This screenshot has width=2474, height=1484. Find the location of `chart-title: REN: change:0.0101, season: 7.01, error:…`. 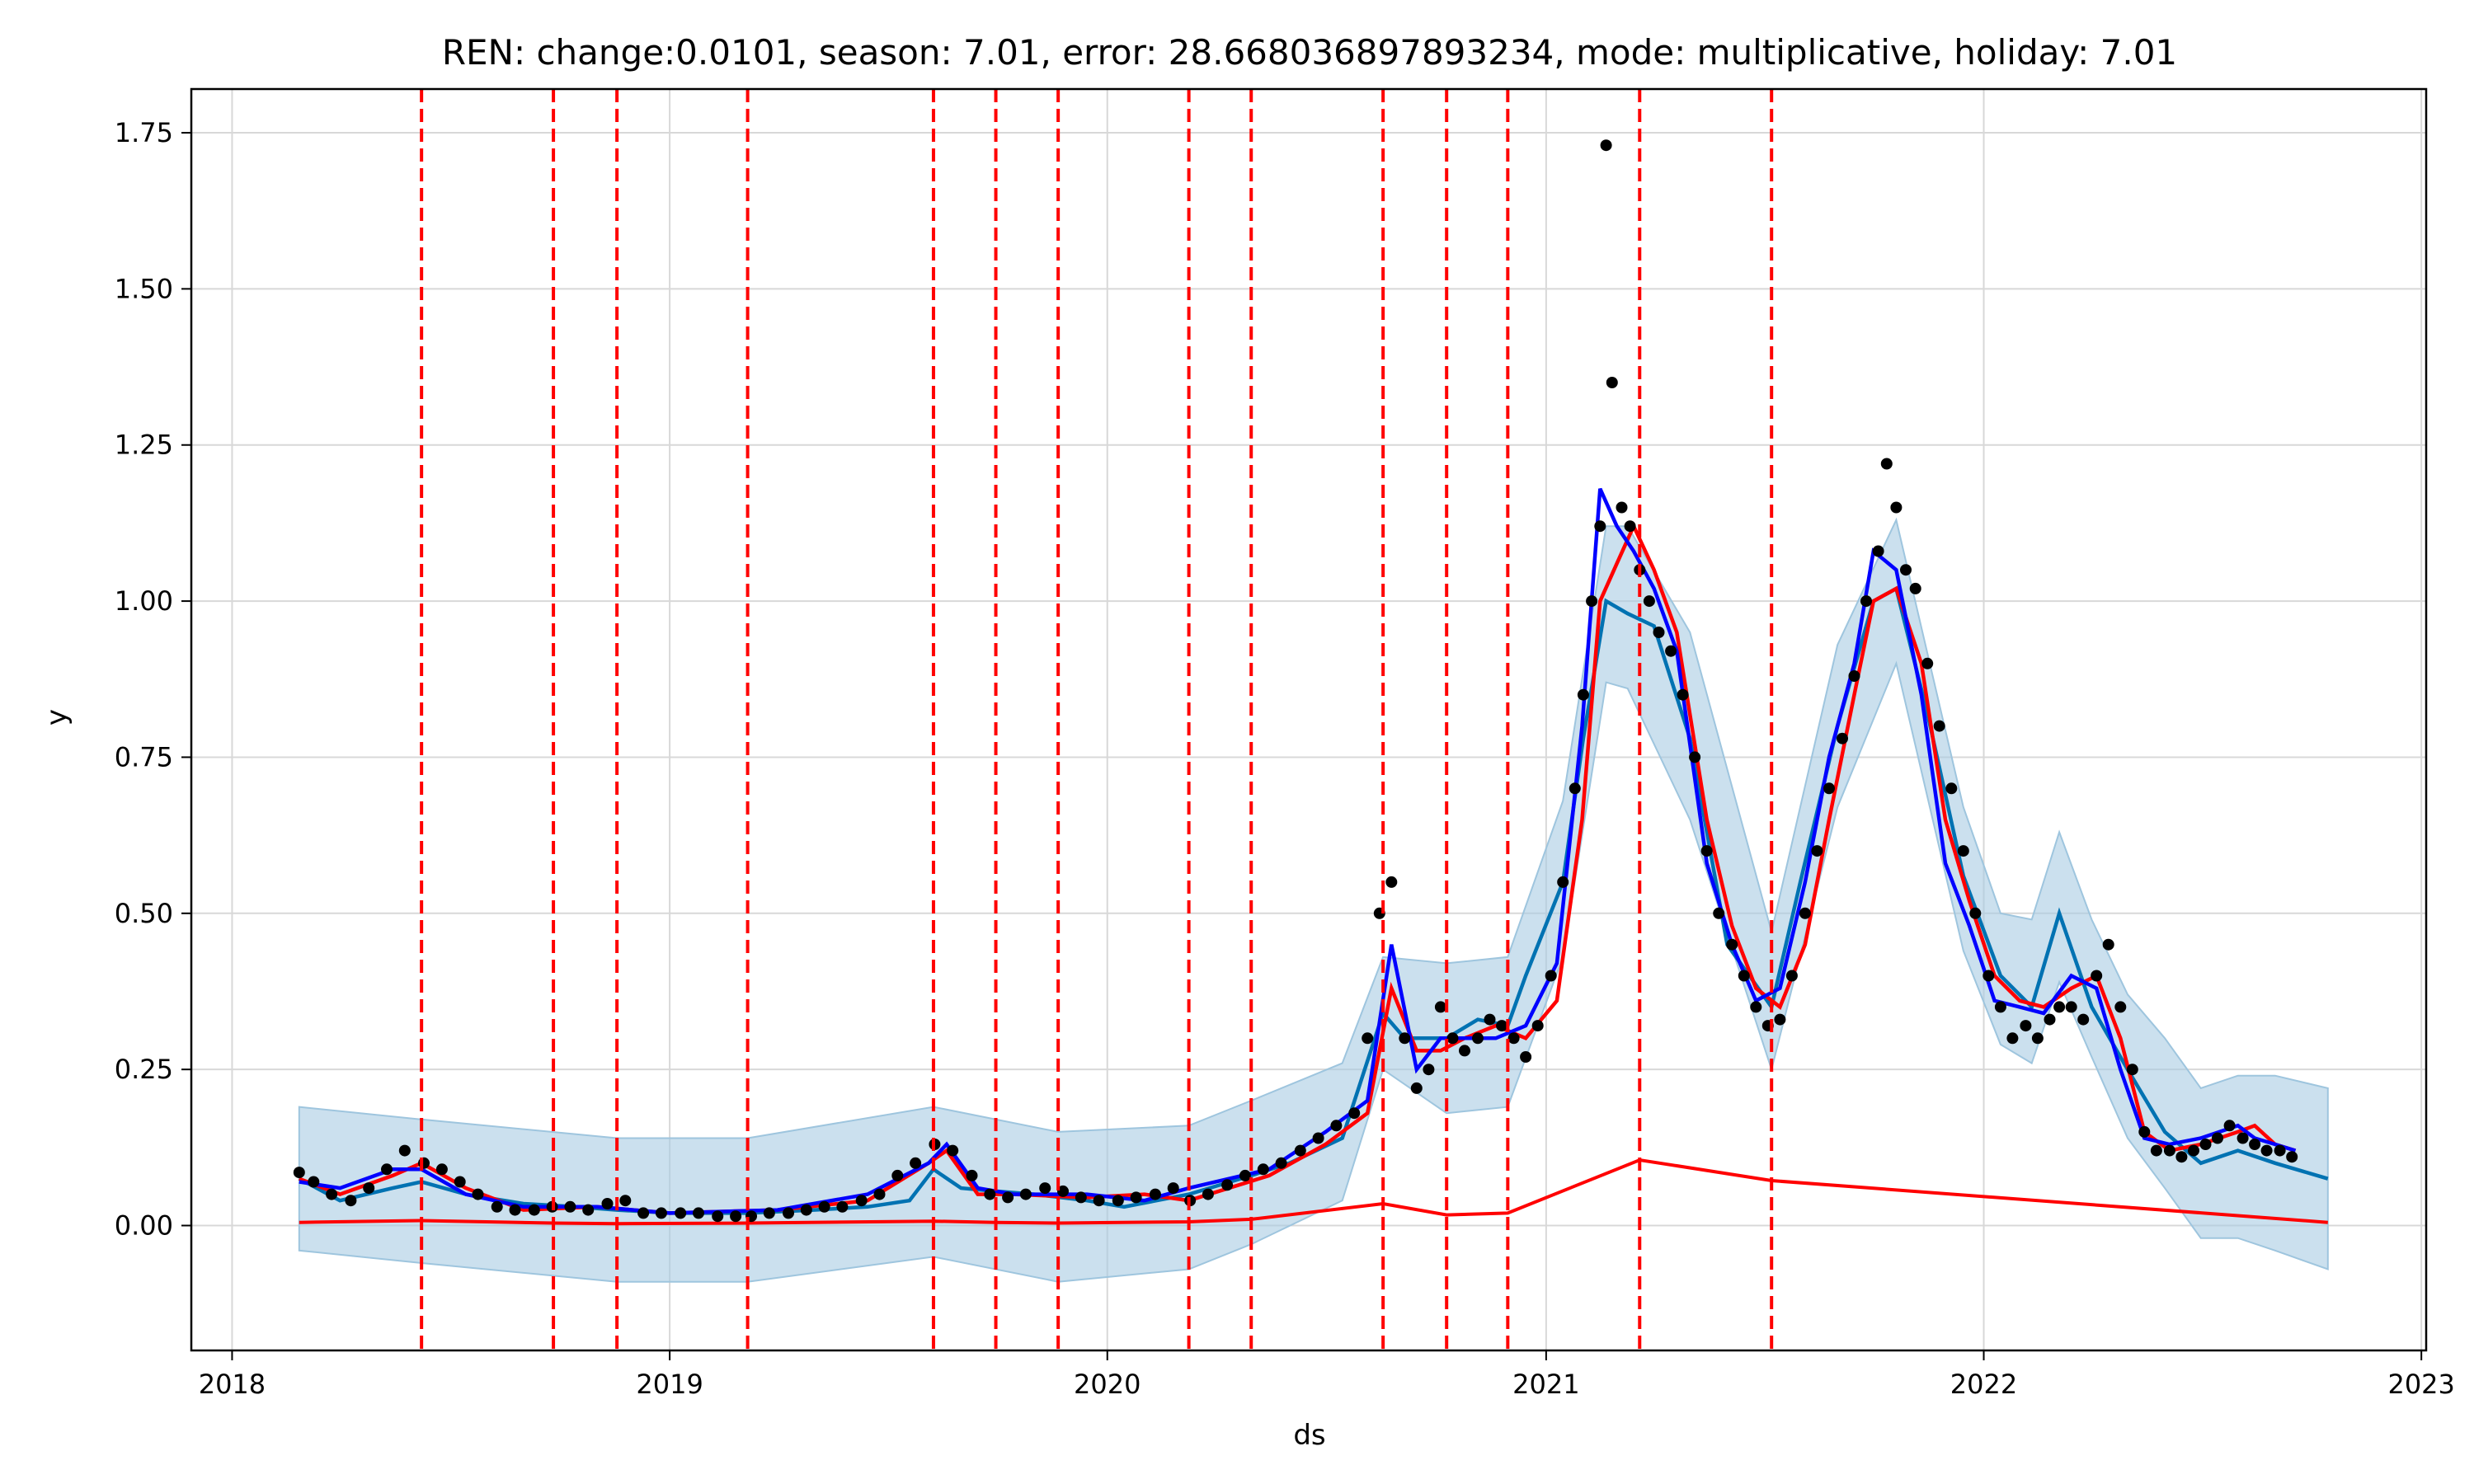

chart-title: REN: change:0.0101, season: 7.01, error:… is located at coordinates (1309, 52).